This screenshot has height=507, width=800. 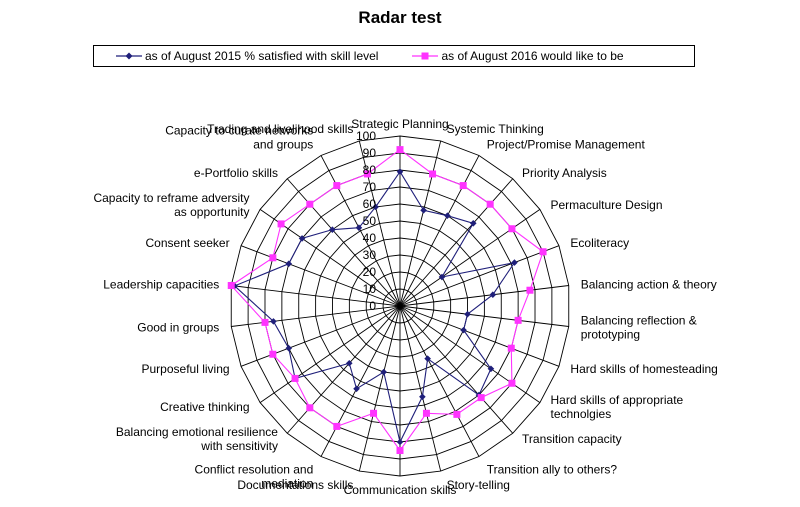 I want to click on axis-label: Systemic Thinking, so click(x=495, y=129).